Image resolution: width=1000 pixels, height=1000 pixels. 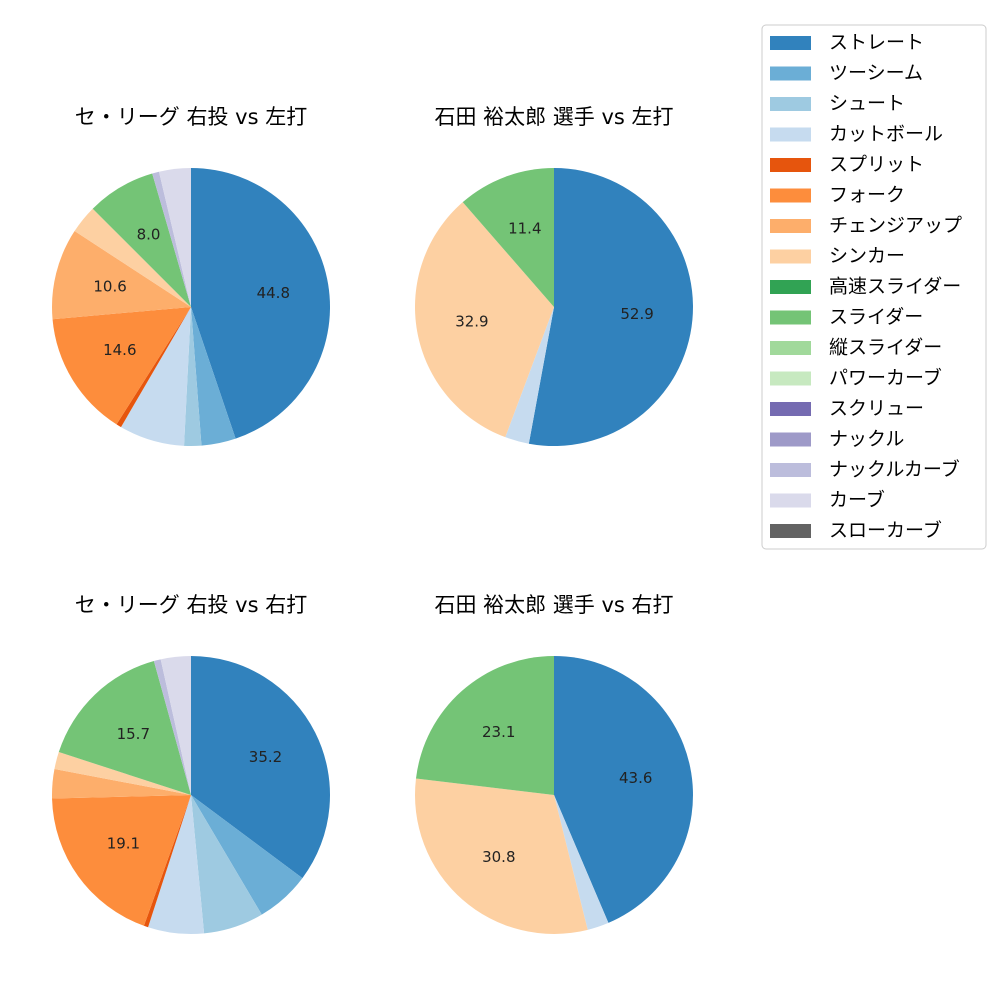 I want to click on legend-label-3: シュート, so click(x=867, y=104).